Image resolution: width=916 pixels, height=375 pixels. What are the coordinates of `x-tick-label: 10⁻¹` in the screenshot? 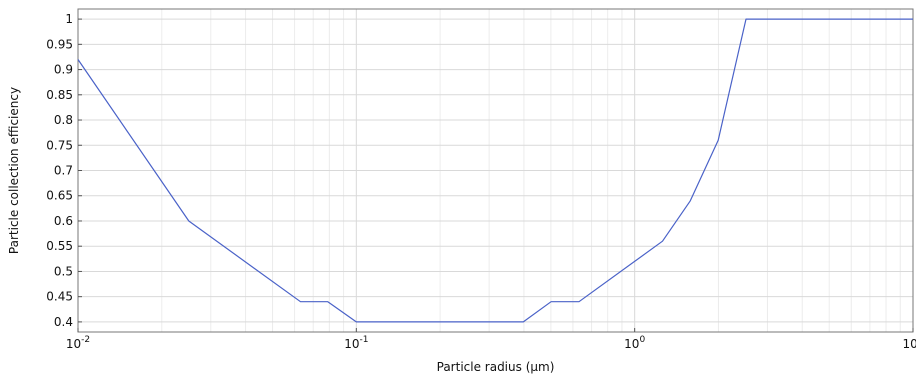 It's located at (356, 343).